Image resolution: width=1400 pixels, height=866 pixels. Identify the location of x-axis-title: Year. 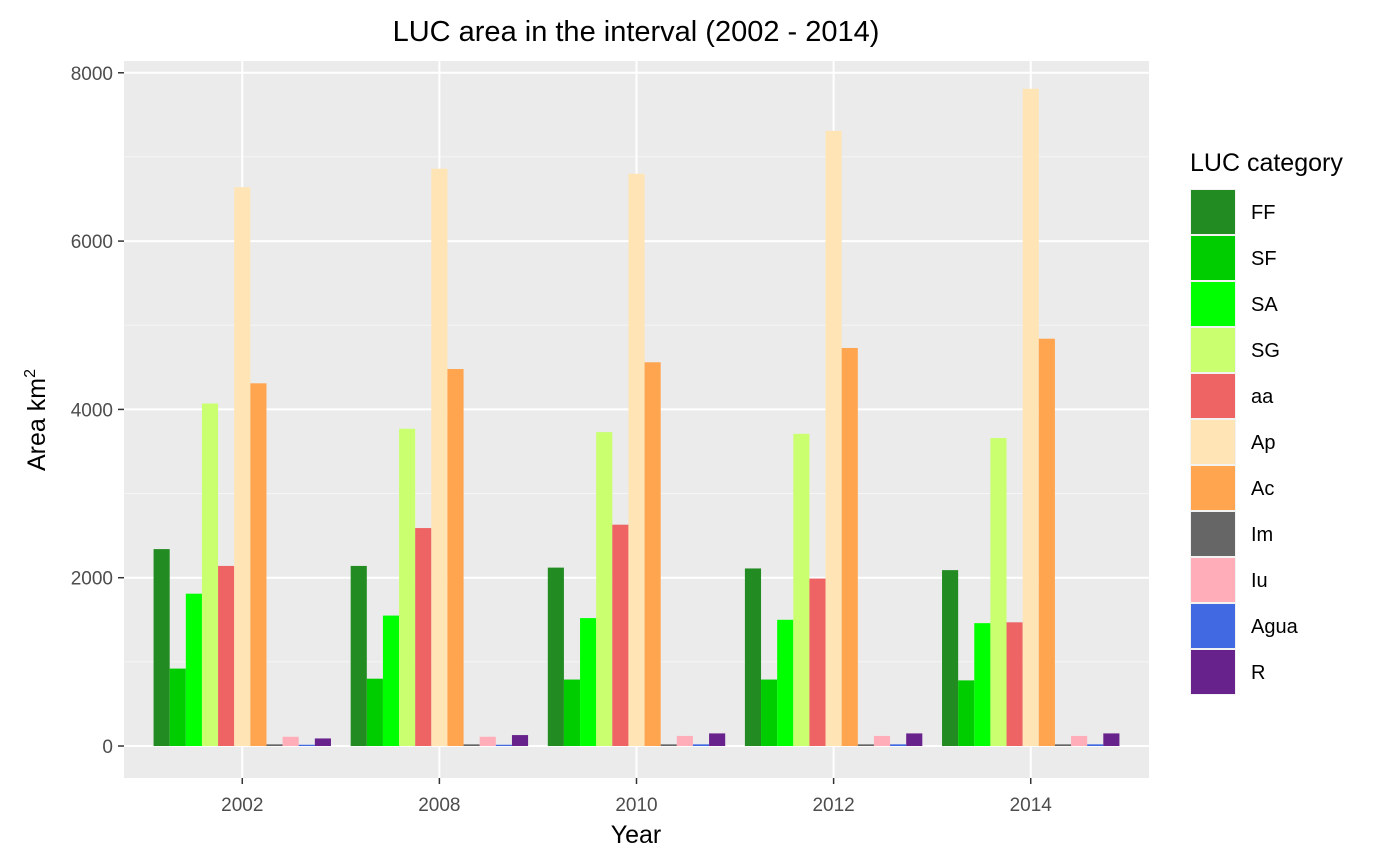
(636, 835).